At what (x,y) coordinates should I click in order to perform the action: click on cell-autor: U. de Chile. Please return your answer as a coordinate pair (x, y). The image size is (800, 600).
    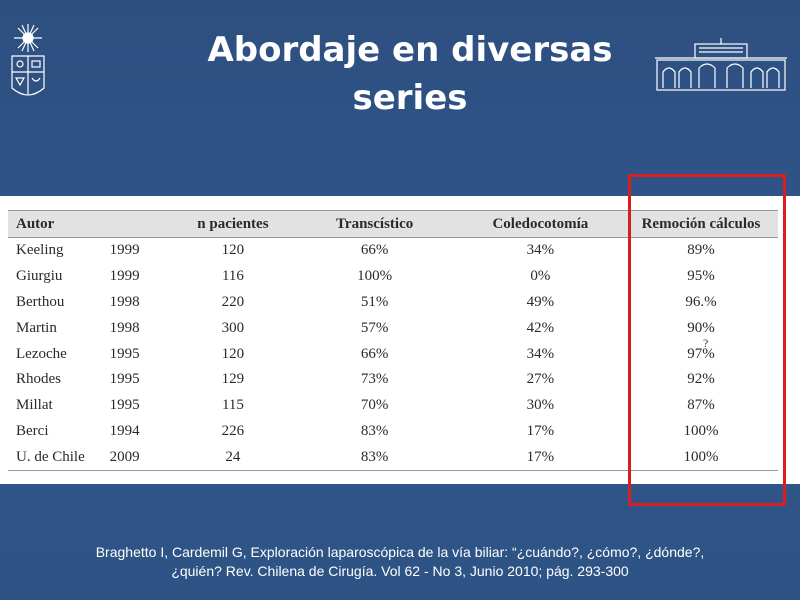
    Looking at the image, I should click on (55, 458).